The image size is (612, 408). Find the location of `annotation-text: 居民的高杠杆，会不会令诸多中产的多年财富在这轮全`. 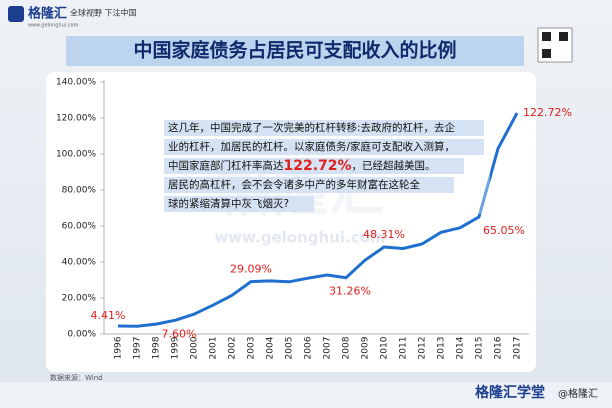

annotation-text: 居民的高杠杆，会不会令诸多中产的多年财富在这轮全 is located at coordinates (294, 184).